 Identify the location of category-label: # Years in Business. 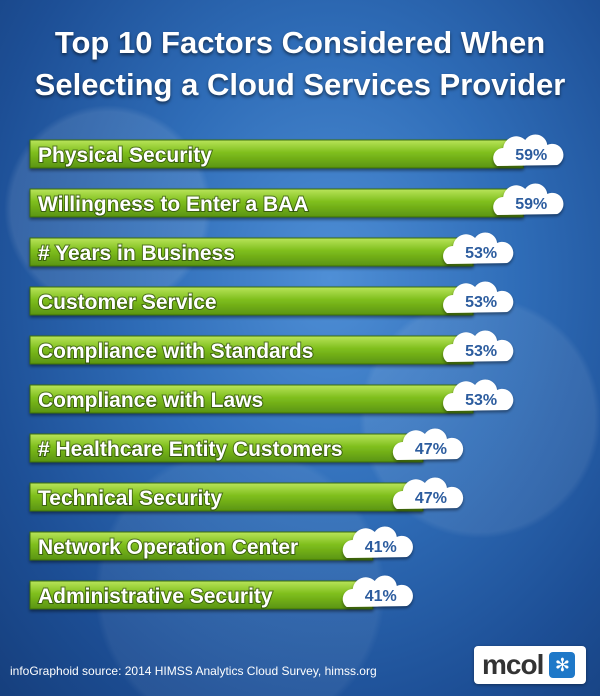
(136, 253).